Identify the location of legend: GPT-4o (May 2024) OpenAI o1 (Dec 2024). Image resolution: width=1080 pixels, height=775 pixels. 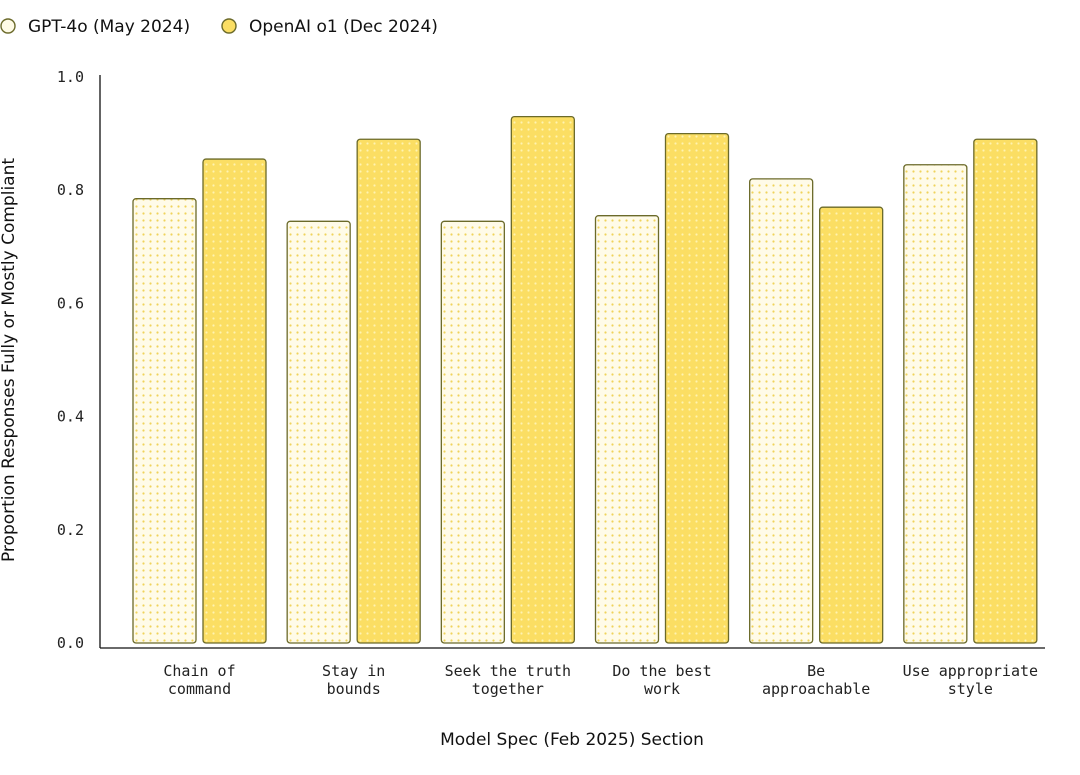
(219, 27).